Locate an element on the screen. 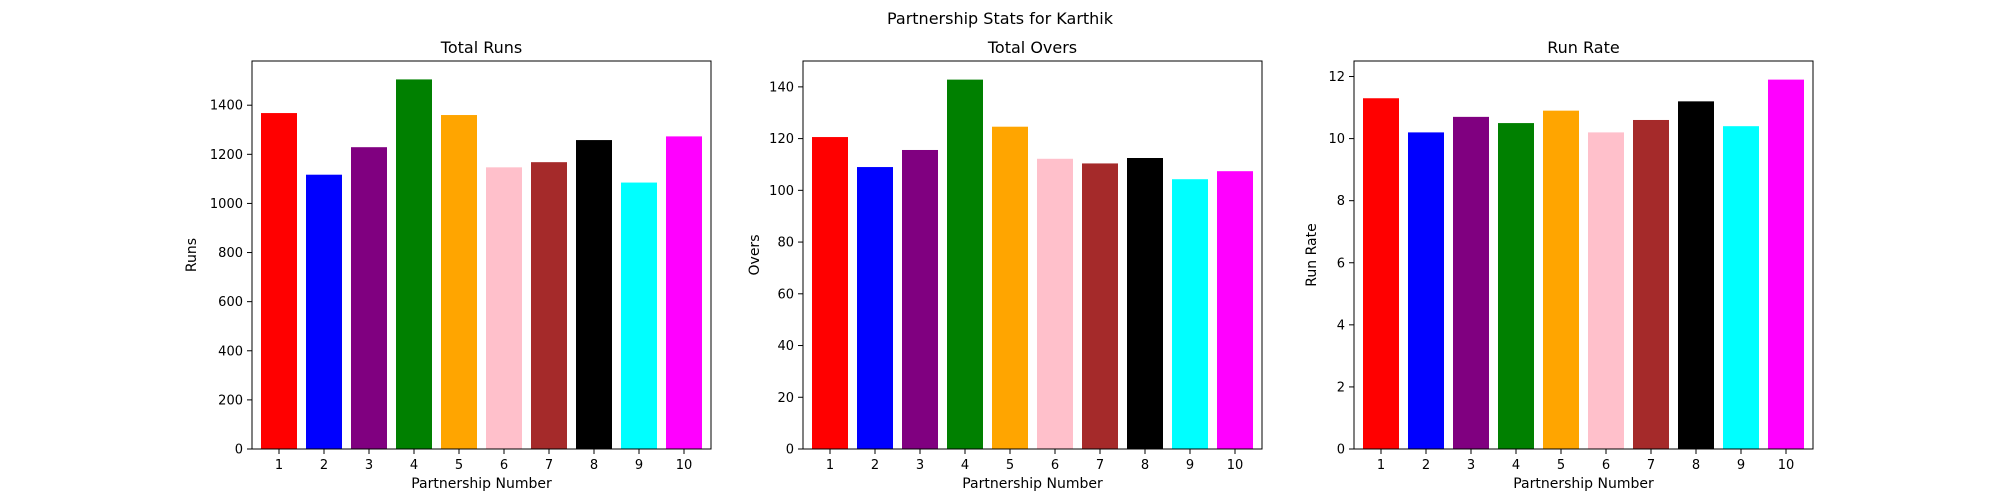 This screenshot has height=500, width=2000. y-tick-label: 10 is located at coordinates (1336, 139).